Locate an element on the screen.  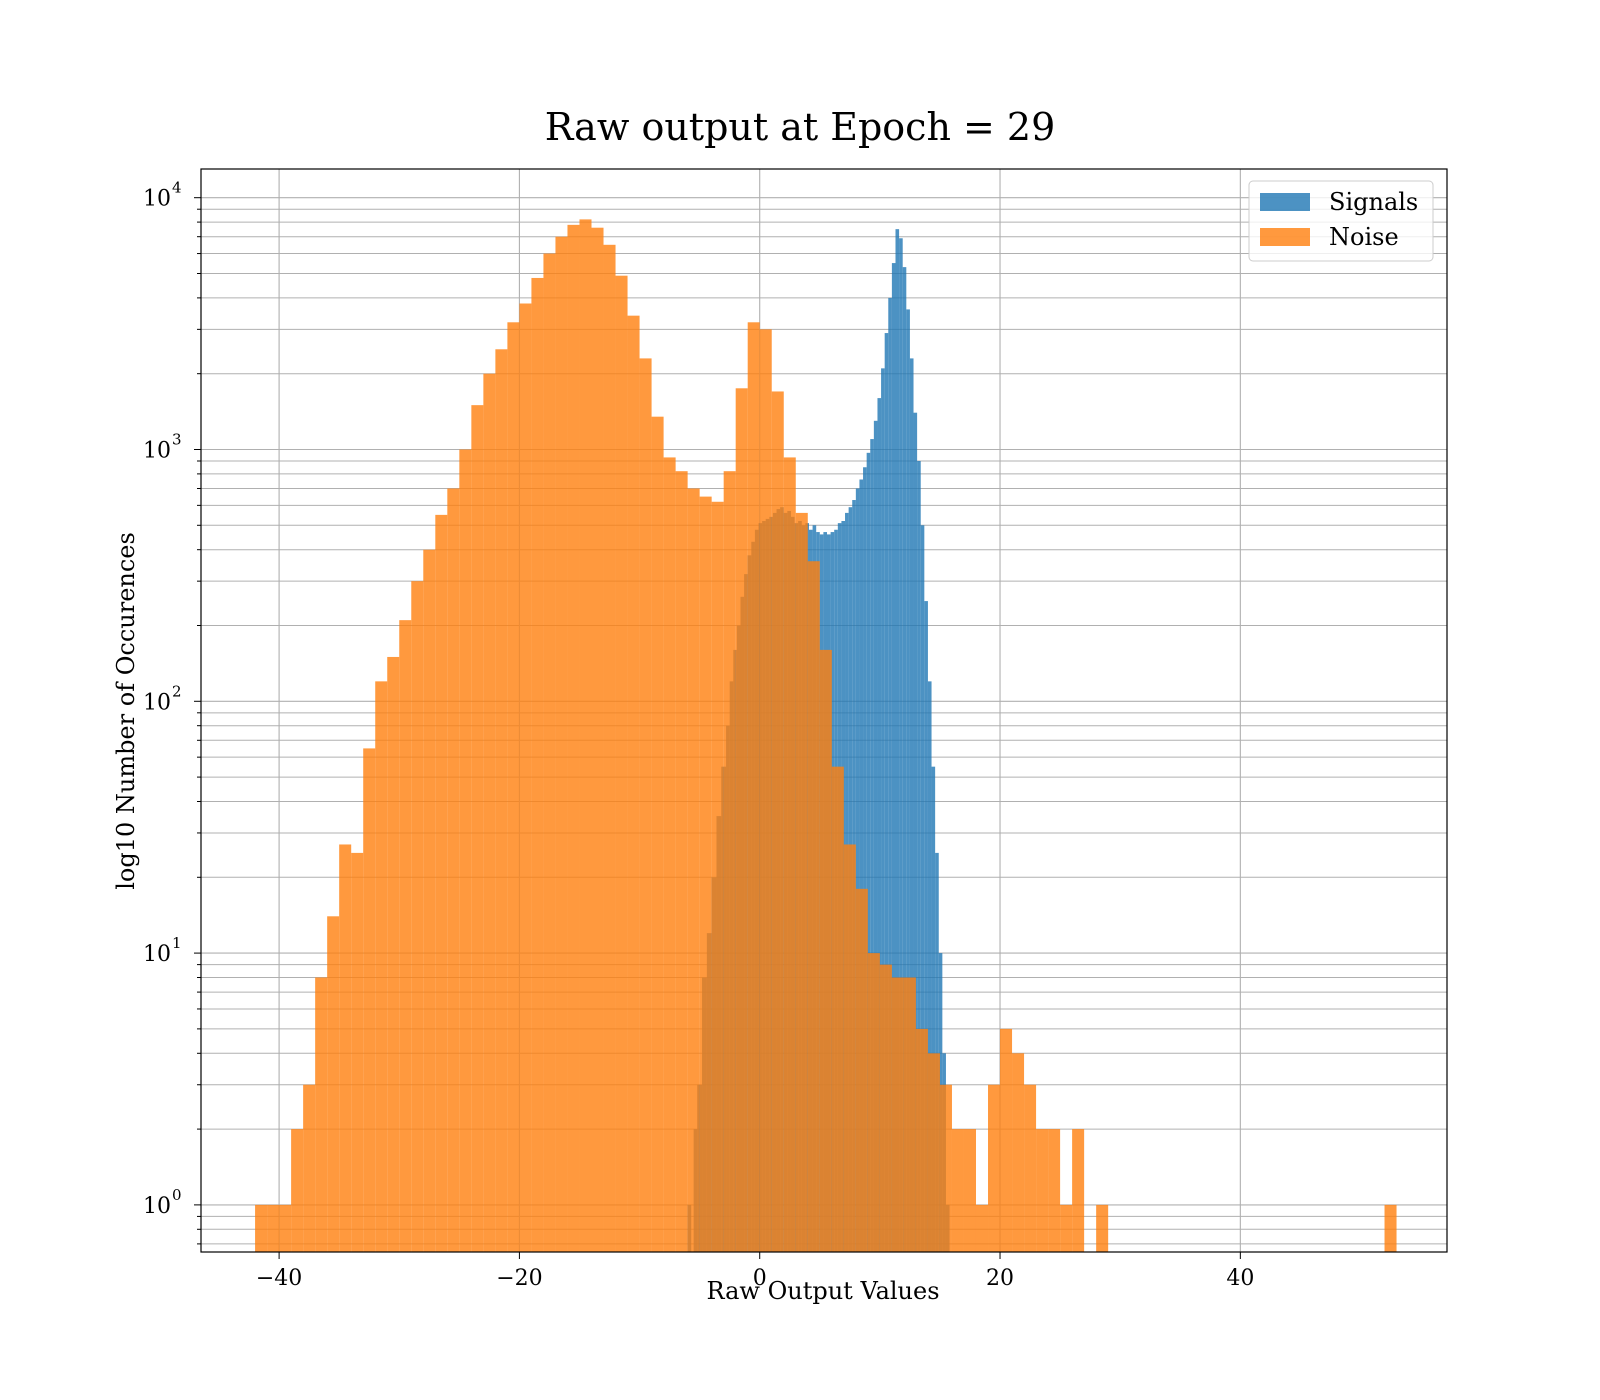
legend: Signals Noise is located at coordinates (1341, 221).